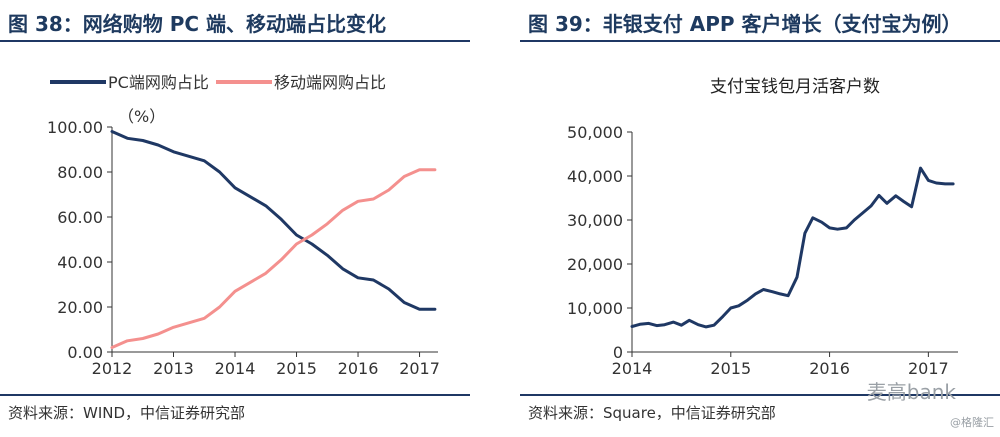 This screenshot has height=437, width=1000. What do you see at coordinates (595, 264) in the screenshot?
I see `right-y-tick-label: 20,000` at bounding box center [595, 264].